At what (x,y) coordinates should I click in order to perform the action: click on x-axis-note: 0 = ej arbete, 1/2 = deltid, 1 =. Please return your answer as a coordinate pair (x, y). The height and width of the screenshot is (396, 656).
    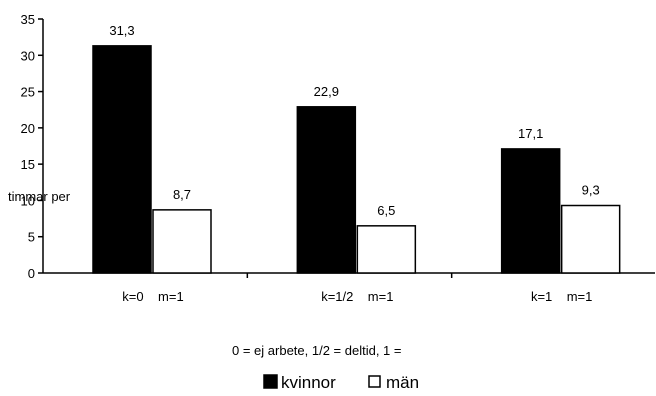
    Looking at the image, I should click on (316, 350).